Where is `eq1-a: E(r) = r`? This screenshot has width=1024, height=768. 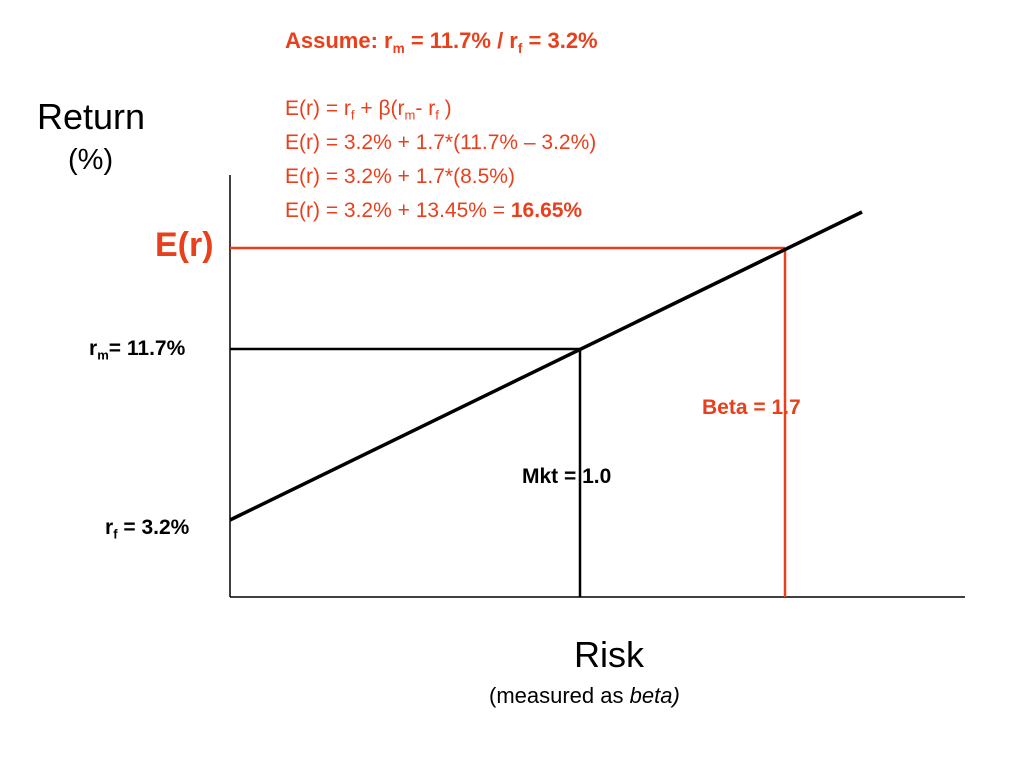
eq1-a: E(r) = r is located at coordinates (318, 108).